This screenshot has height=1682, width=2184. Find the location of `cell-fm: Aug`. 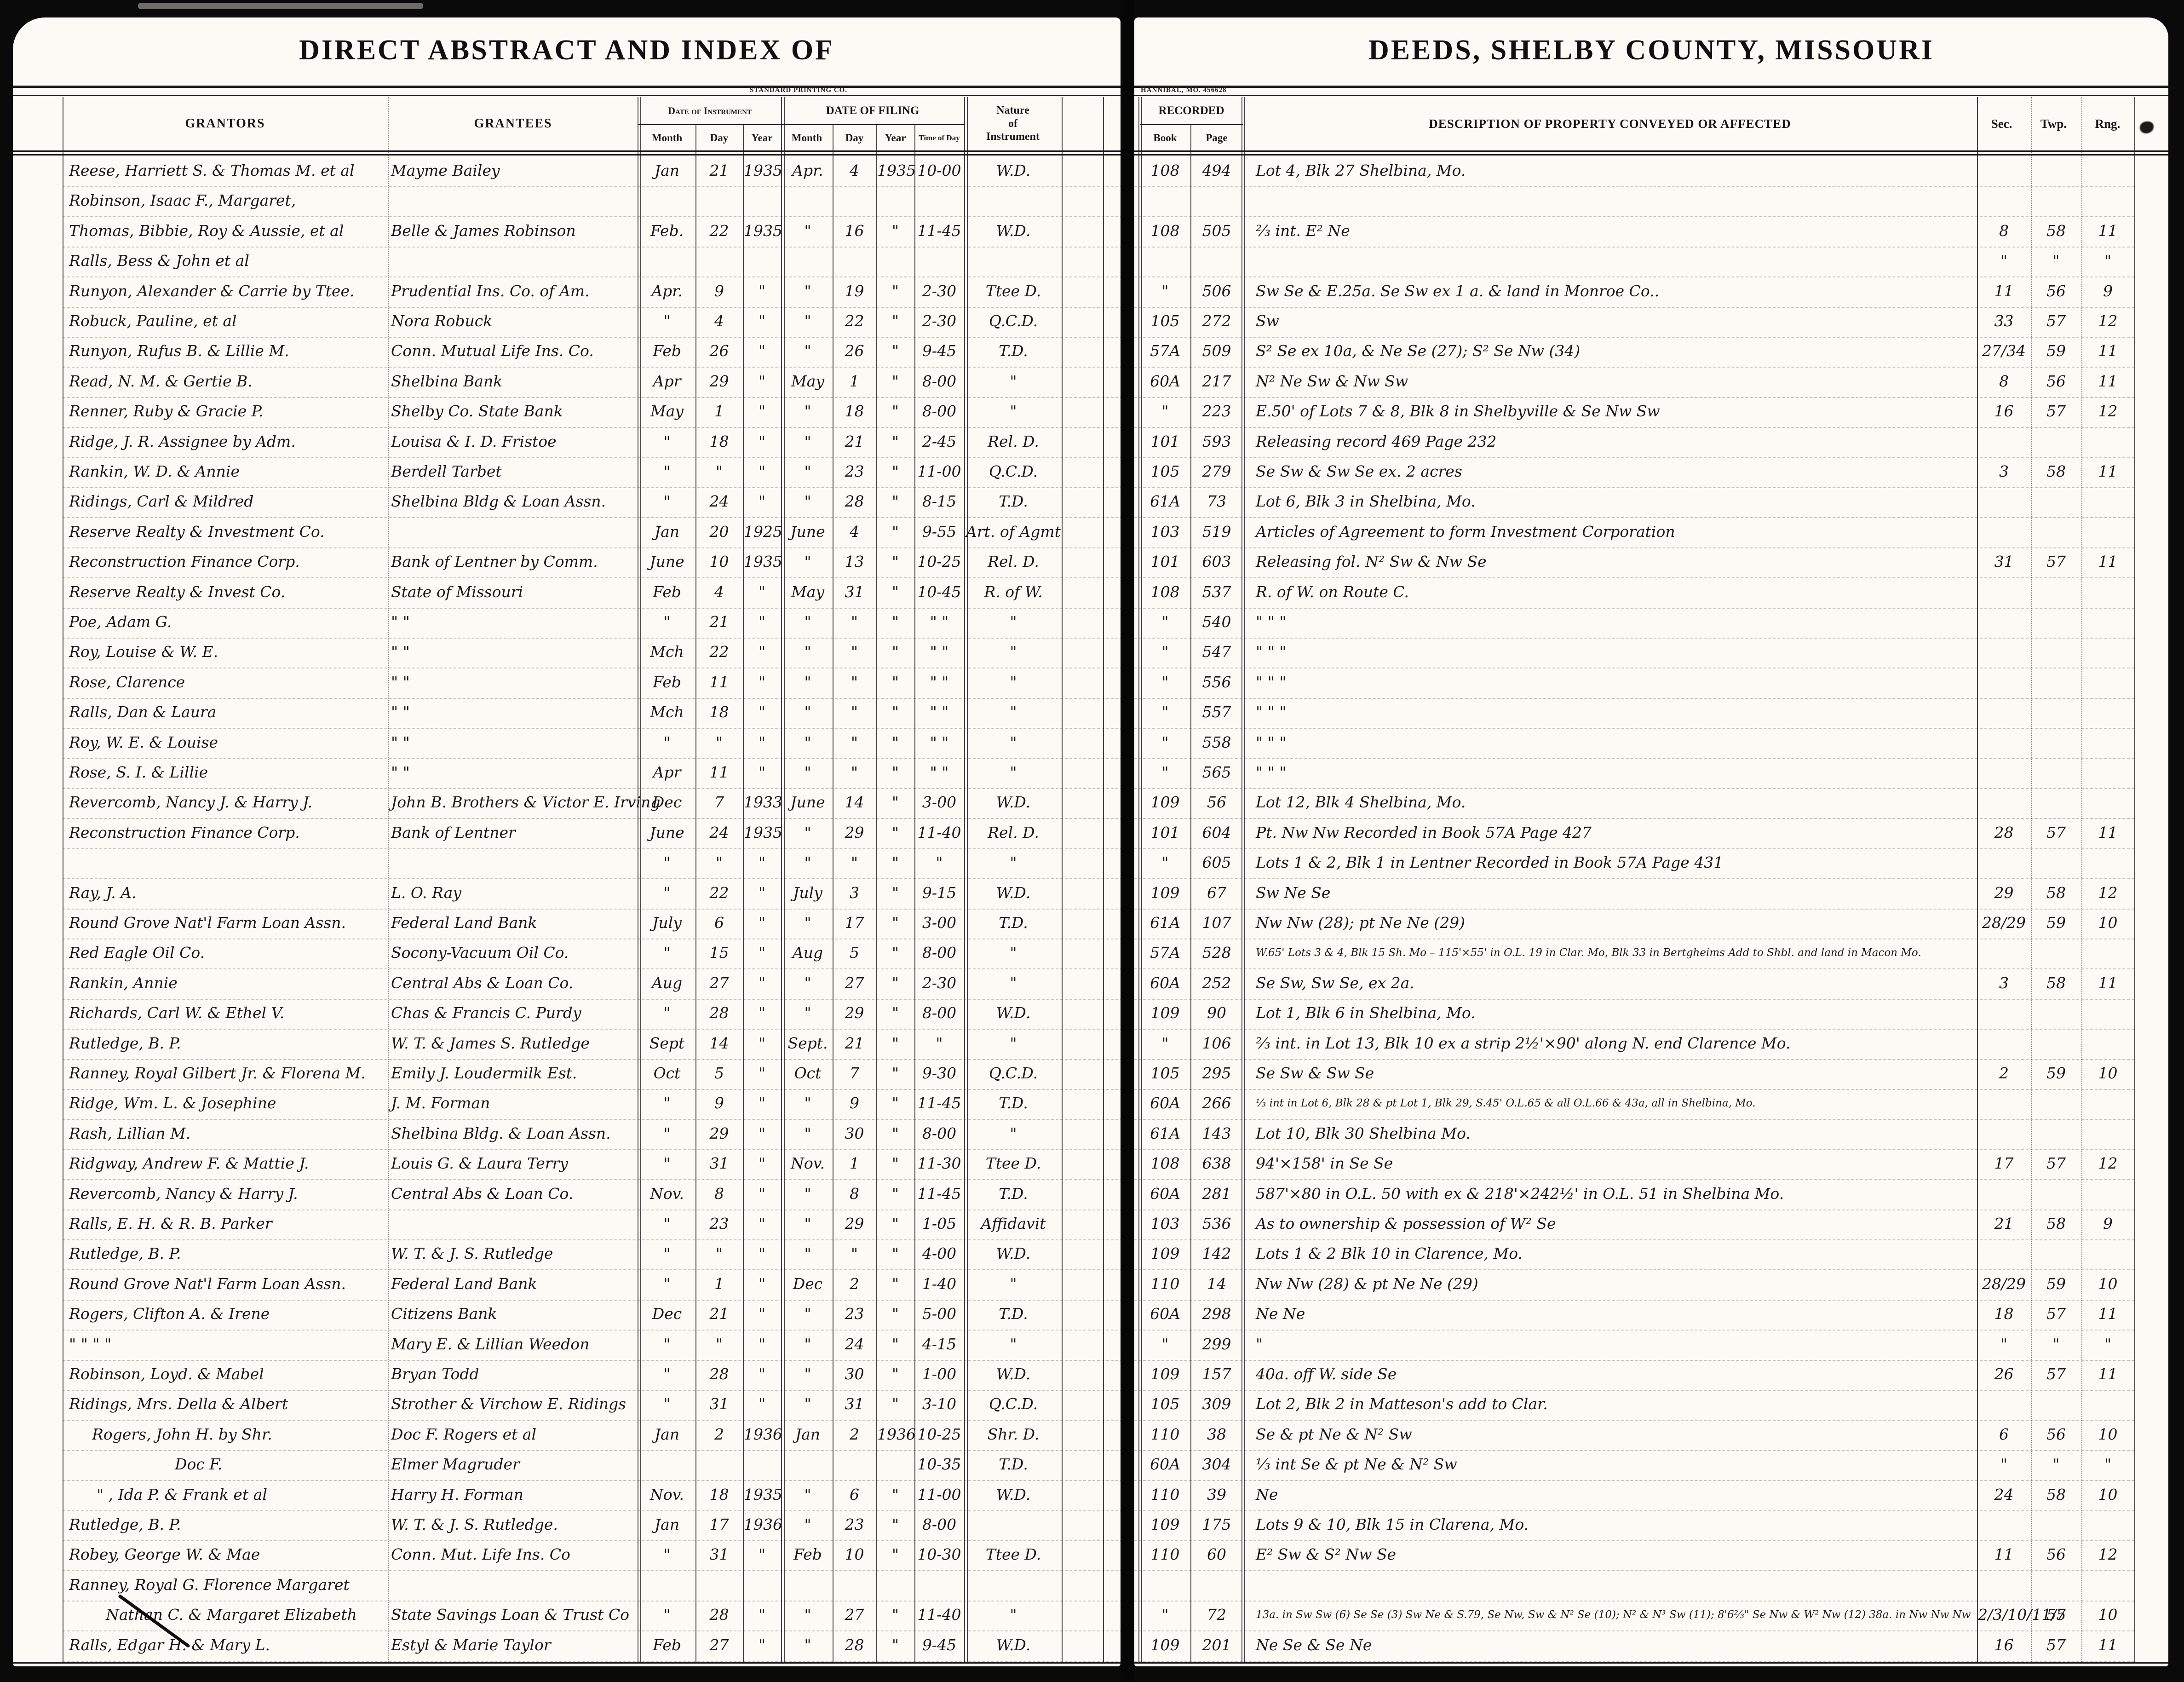

cell-fm: Aug is located at coordinates (807, 953).